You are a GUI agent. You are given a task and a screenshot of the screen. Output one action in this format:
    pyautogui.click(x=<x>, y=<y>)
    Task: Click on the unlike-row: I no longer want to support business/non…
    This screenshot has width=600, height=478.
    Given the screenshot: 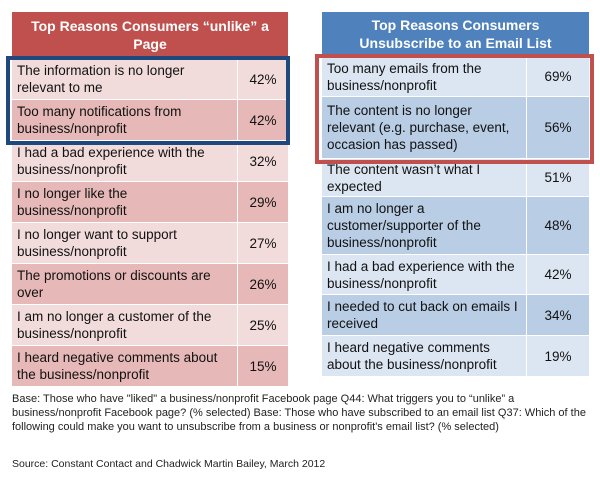 What is the action you would take?
    pyautogui.click(x=150, y=242)
    